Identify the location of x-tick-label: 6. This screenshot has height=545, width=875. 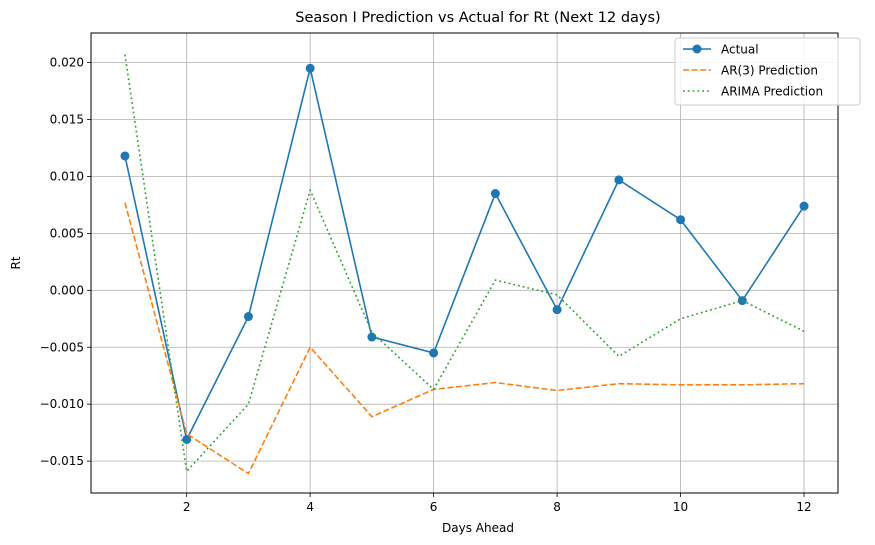
(434, 507).